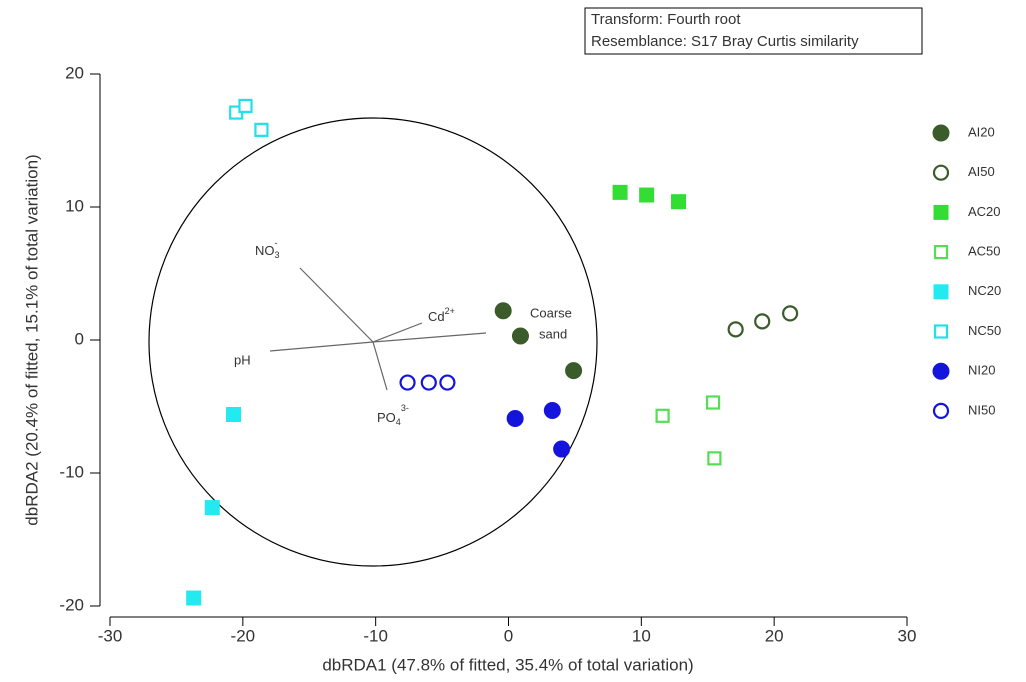  I want to click on vectors, so click(378, 329).